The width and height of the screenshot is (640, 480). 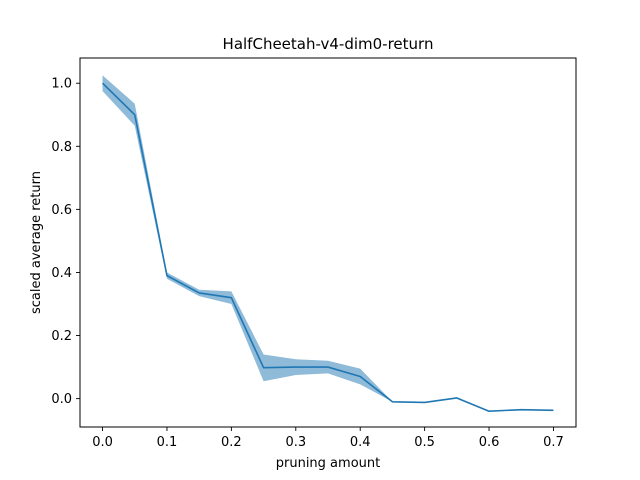 I want to click on x-tick-label: 0.6, so click(x=489, y=442).